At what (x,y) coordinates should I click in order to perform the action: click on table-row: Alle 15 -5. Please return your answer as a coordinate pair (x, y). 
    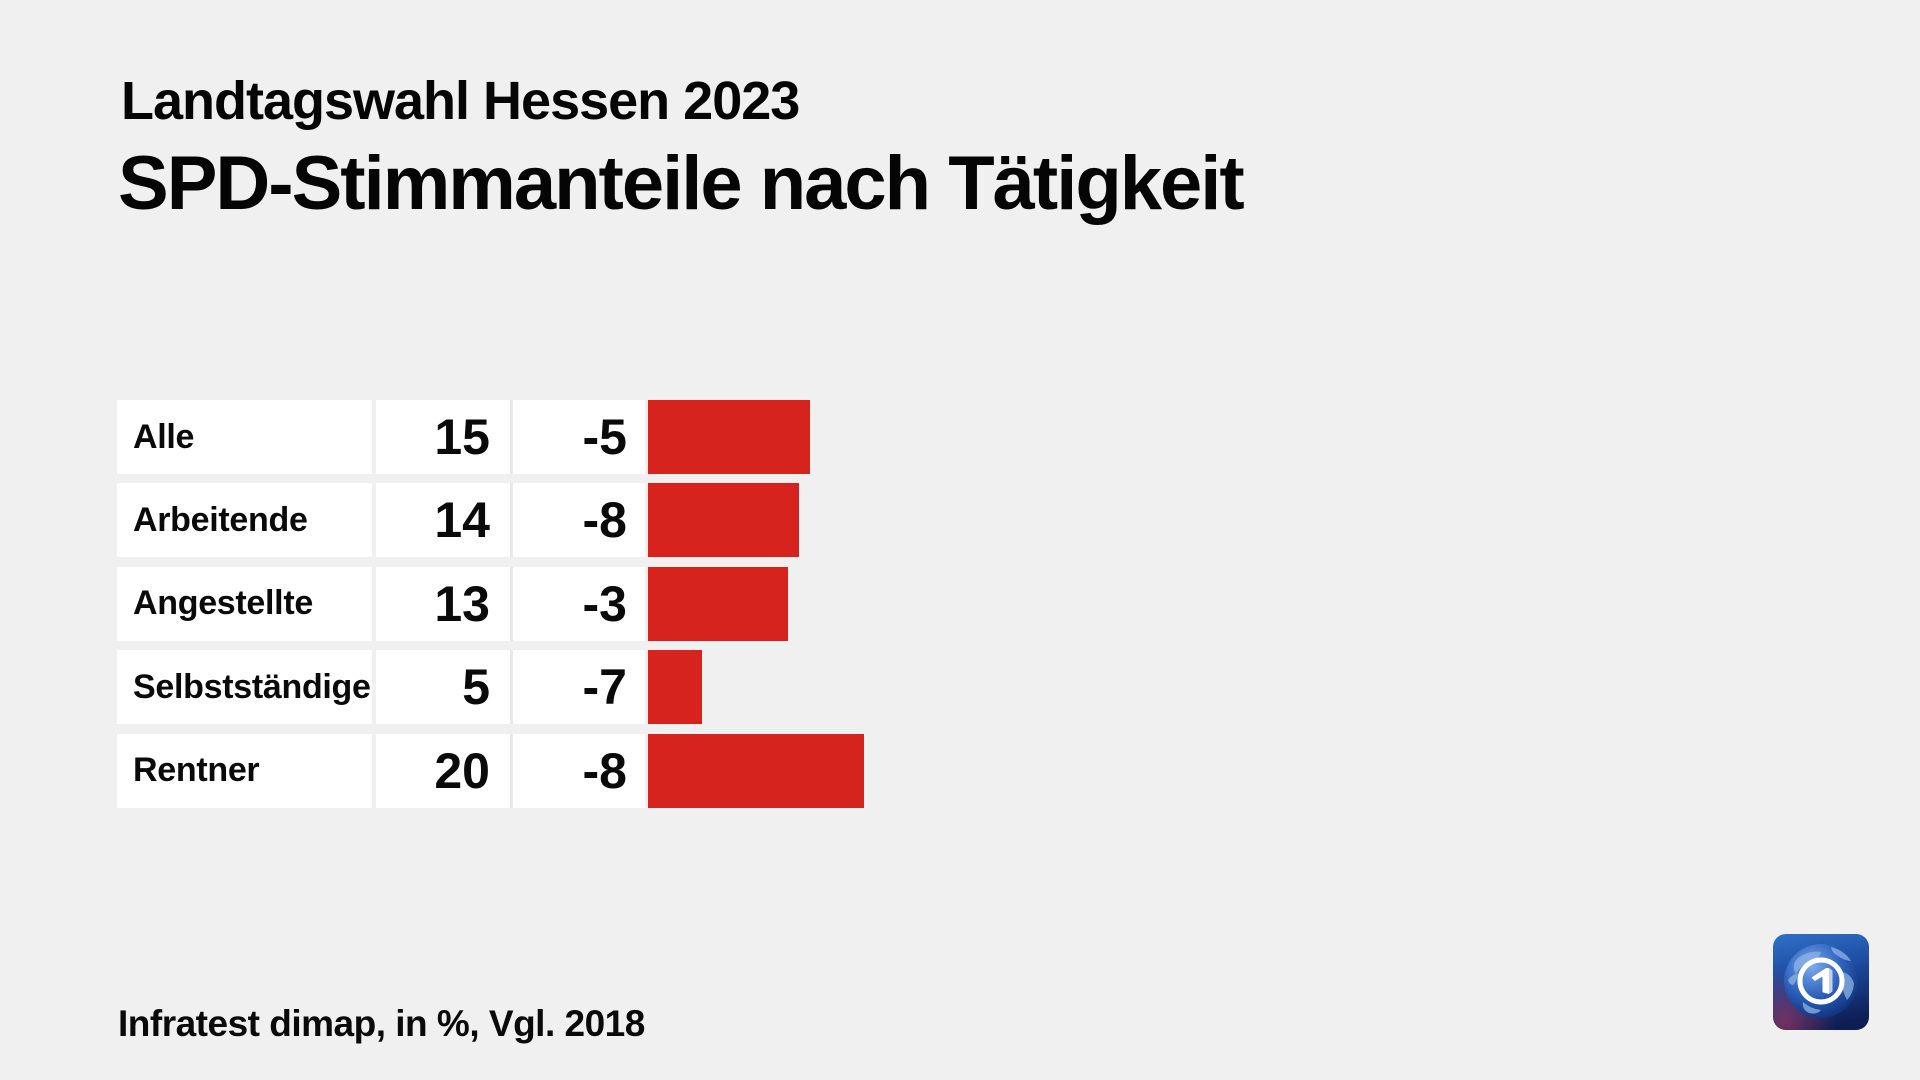
    Looking at the image, I should click on (490, 437).